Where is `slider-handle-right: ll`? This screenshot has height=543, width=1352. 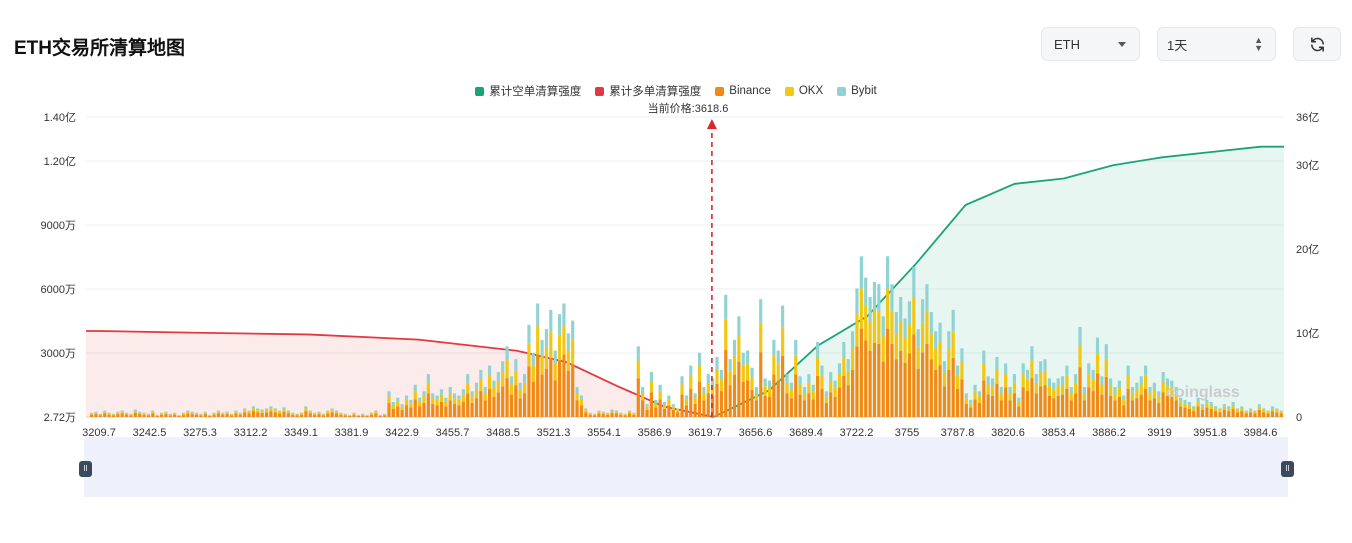 slider-handle-right: ll is located at coordinates (1287, 469).